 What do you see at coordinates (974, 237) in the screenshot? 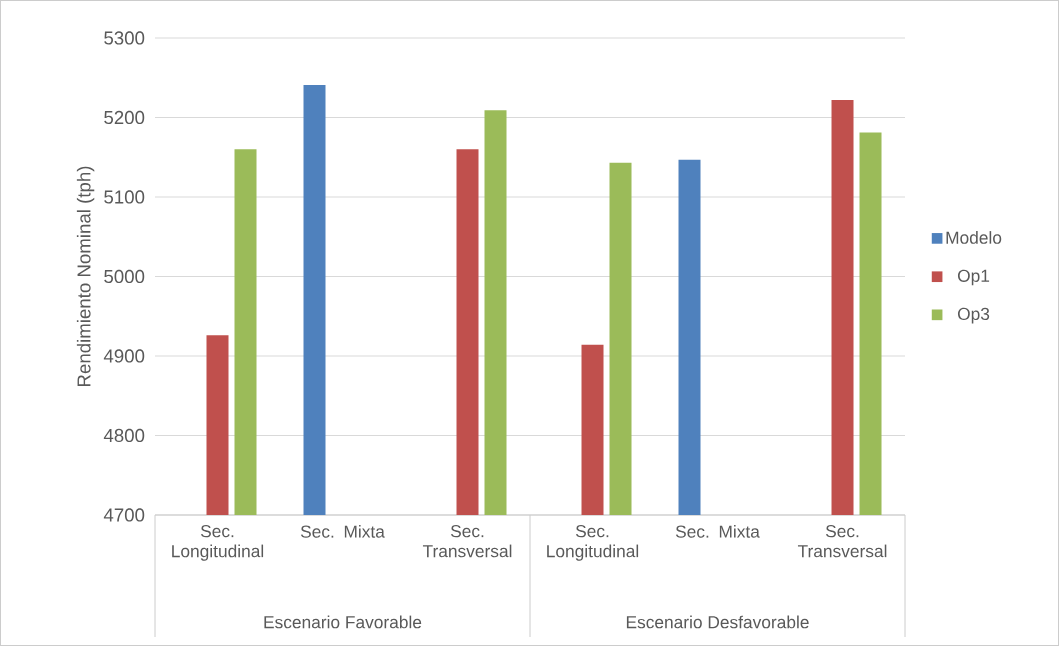
I see `legend-label: Modelo` at bounding box center [974, 237].